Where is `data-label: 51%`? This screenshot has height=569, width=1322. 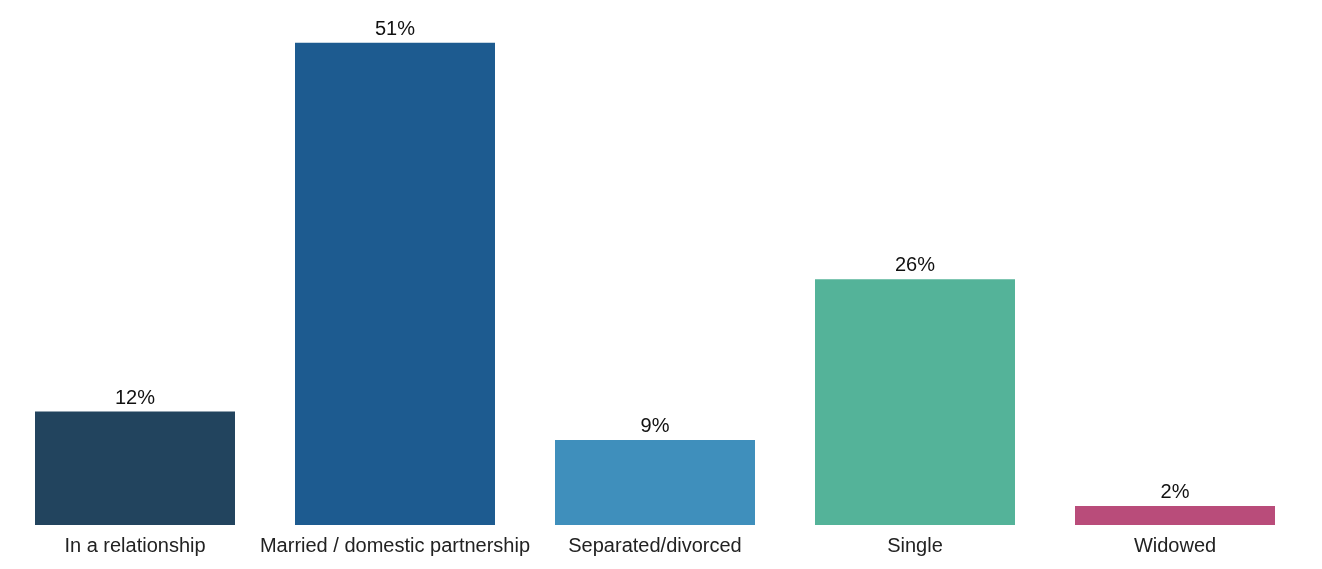
data-label: 51% is located at coordinates (395, 27).